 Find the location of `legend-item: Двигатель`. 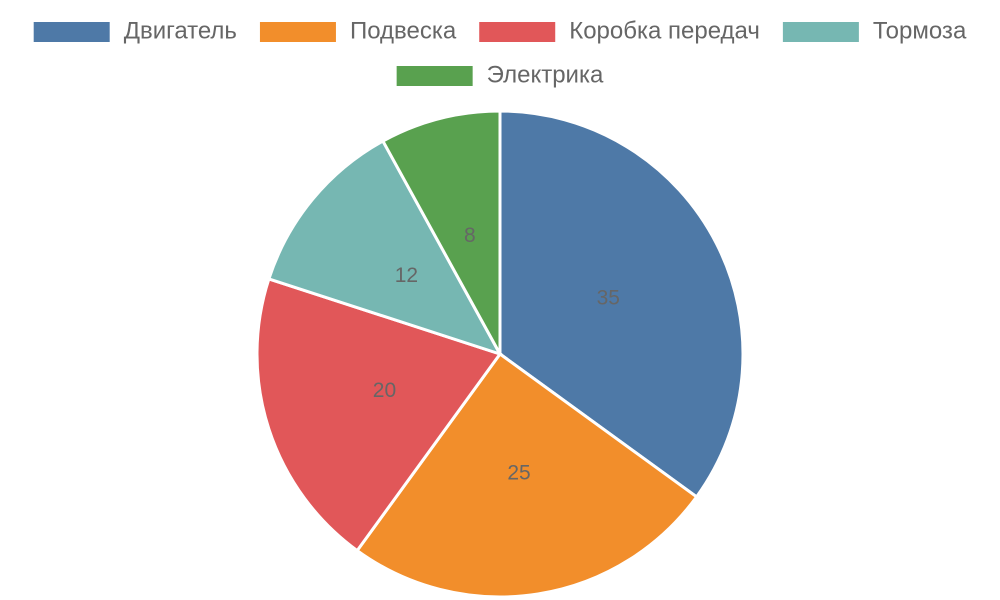

legend-item: Двигатель is located at coordinates (135, 30).